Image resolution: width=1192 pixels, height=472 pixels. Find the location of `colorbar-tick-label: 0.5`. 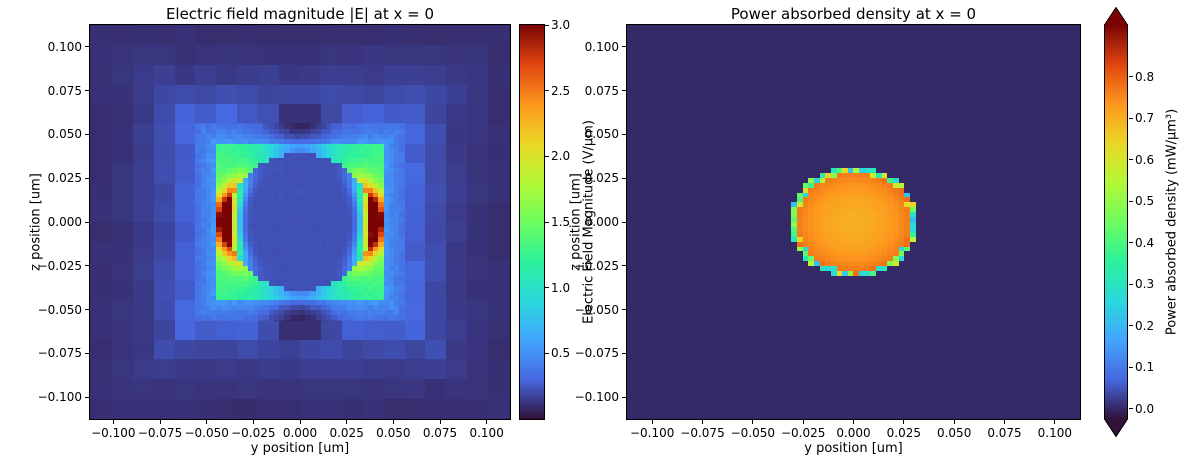

colorbar-tick-label: 0.5 is located at coordinates (1145, 201).